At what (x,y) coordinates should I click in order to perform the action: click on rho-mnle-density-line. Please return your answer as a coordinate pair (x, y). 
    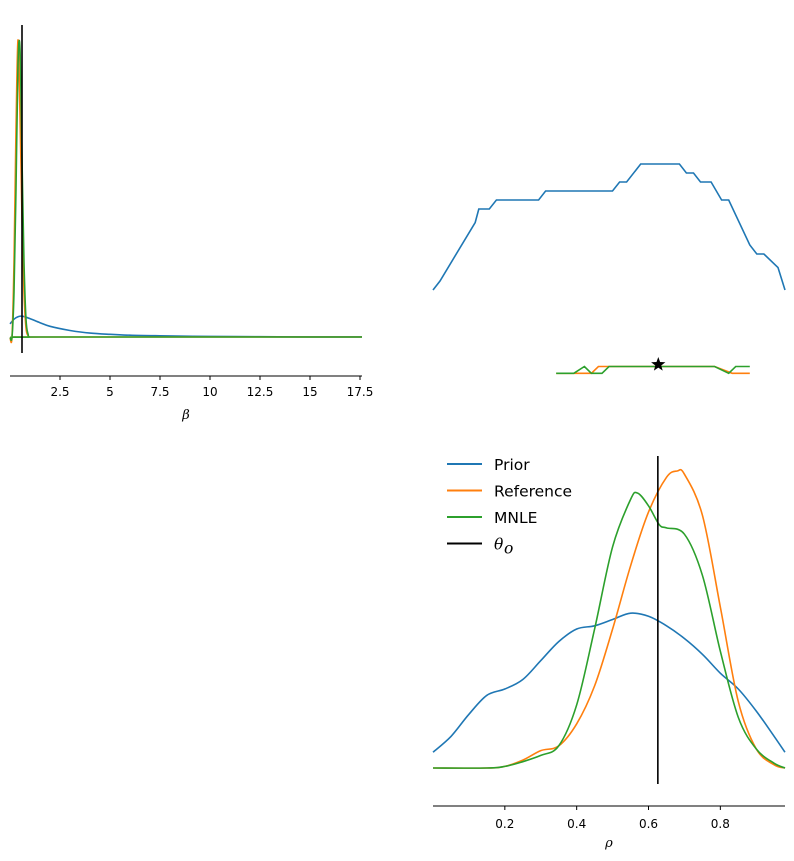
    Looking at the image, I should click on (609, 630).